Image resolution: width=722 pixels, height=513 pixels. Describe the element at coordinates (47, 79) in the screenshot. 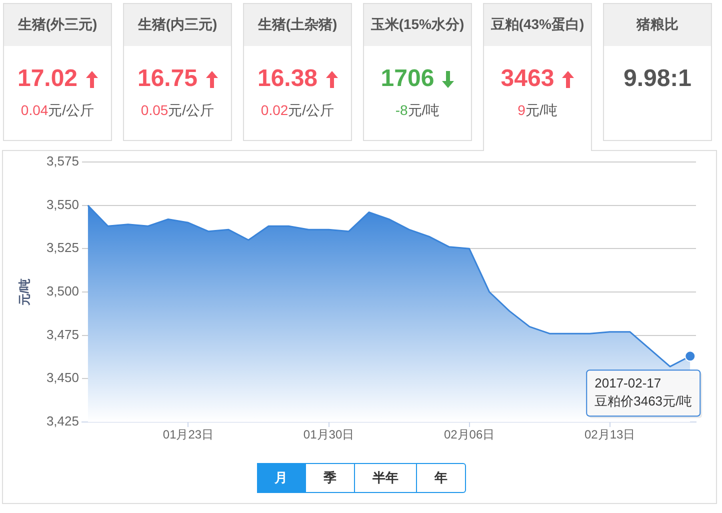

I see `data-label: 17.02` at that location.